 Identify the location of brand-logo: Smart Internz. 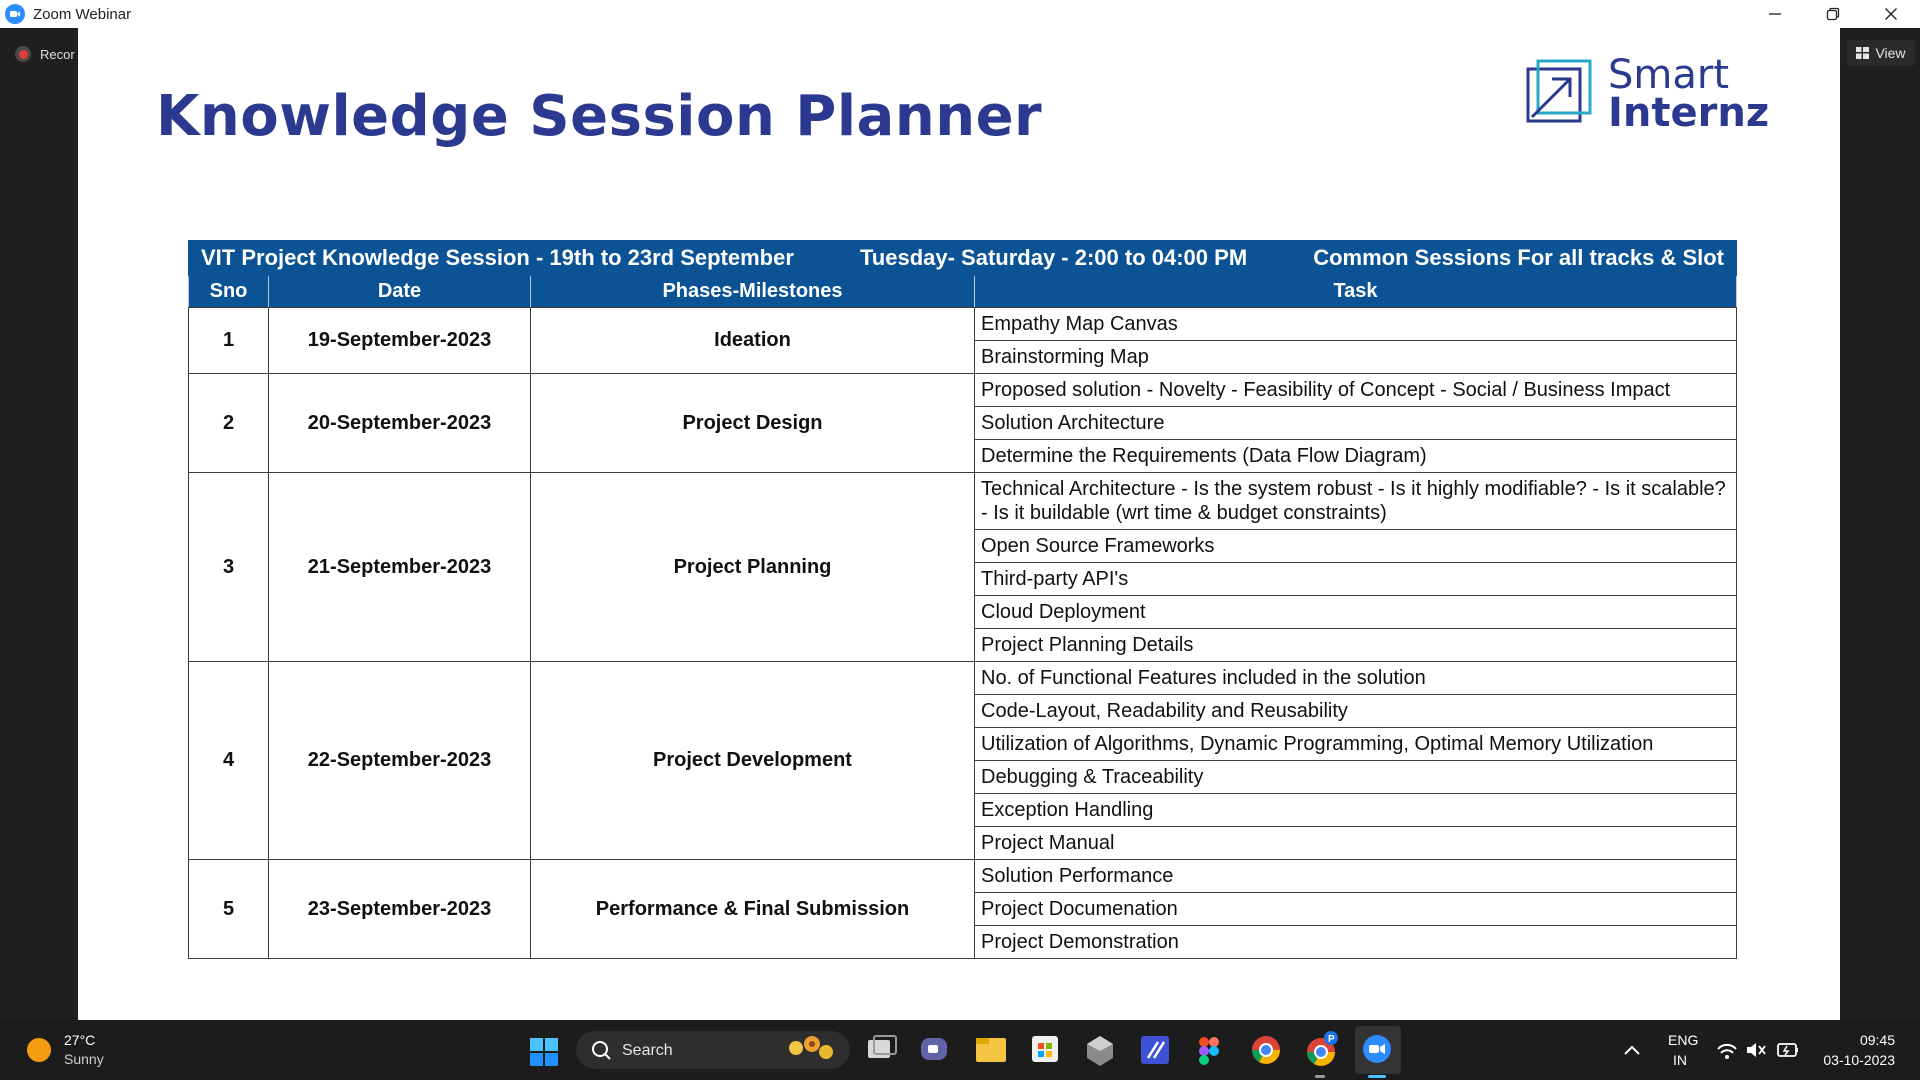
(1646, 94).